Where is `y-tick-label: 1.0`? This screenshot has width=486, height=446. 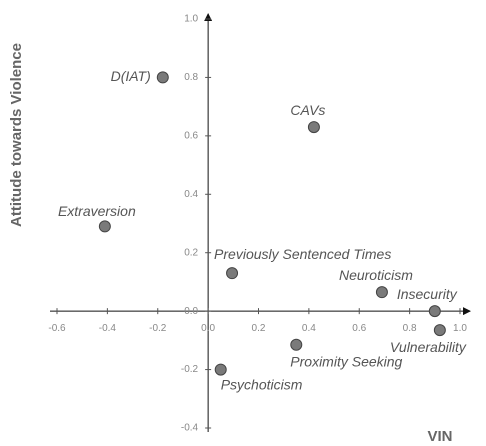 y-tick-label: 1.0 is located at coordinates (191, 19).